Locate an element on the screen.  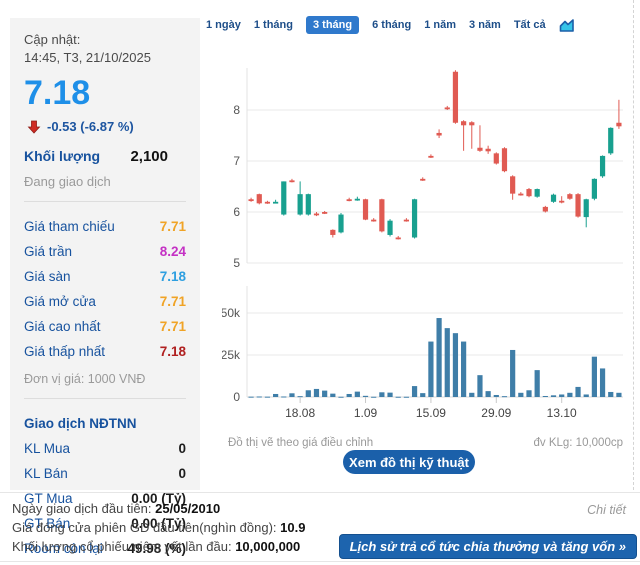
foreign-row-label: GT Mua is located at coordinates (48, 499).